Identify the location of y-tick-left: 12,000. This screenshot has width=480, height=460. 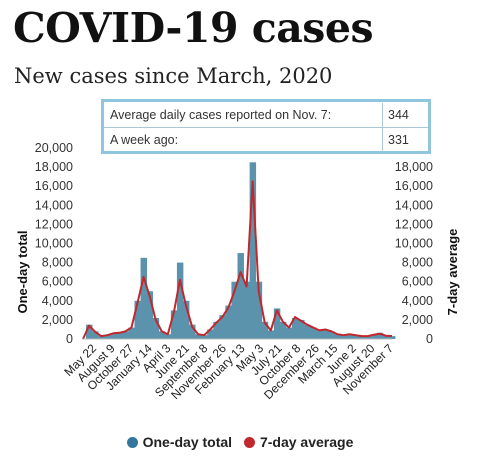
(54, 224).